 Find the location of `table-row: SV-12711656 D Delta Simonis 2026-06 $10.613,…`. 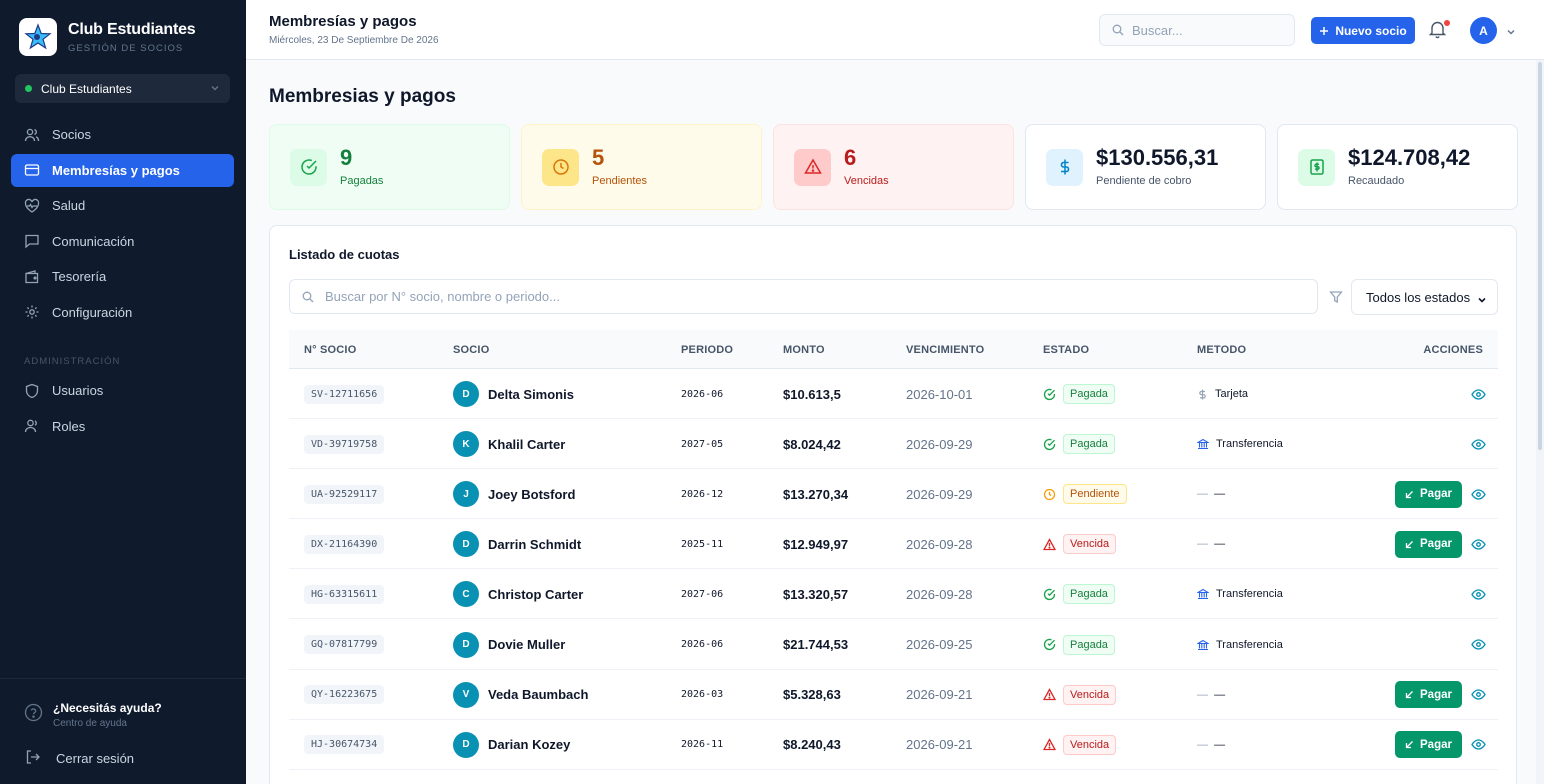

table-row: SV-12711656 D Delta Simonis 2026-06 $10.613,… is located at coordinates (893, 394).